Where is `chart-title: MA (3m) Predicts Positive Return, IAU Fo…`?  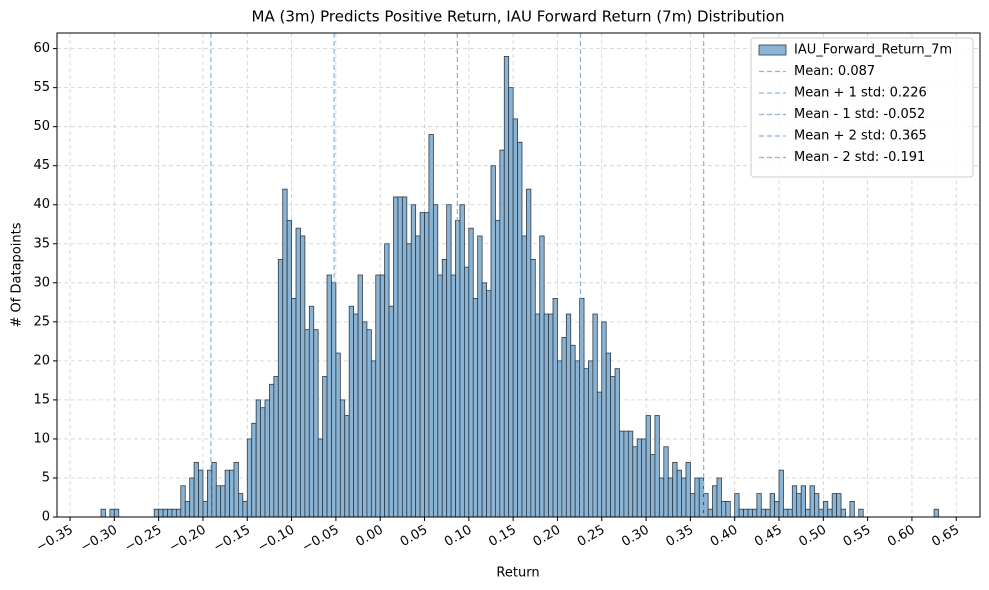
chart-title: MA (3m) Predicts Positive Return, IAU Fo… is located at coordinates (518, 17).